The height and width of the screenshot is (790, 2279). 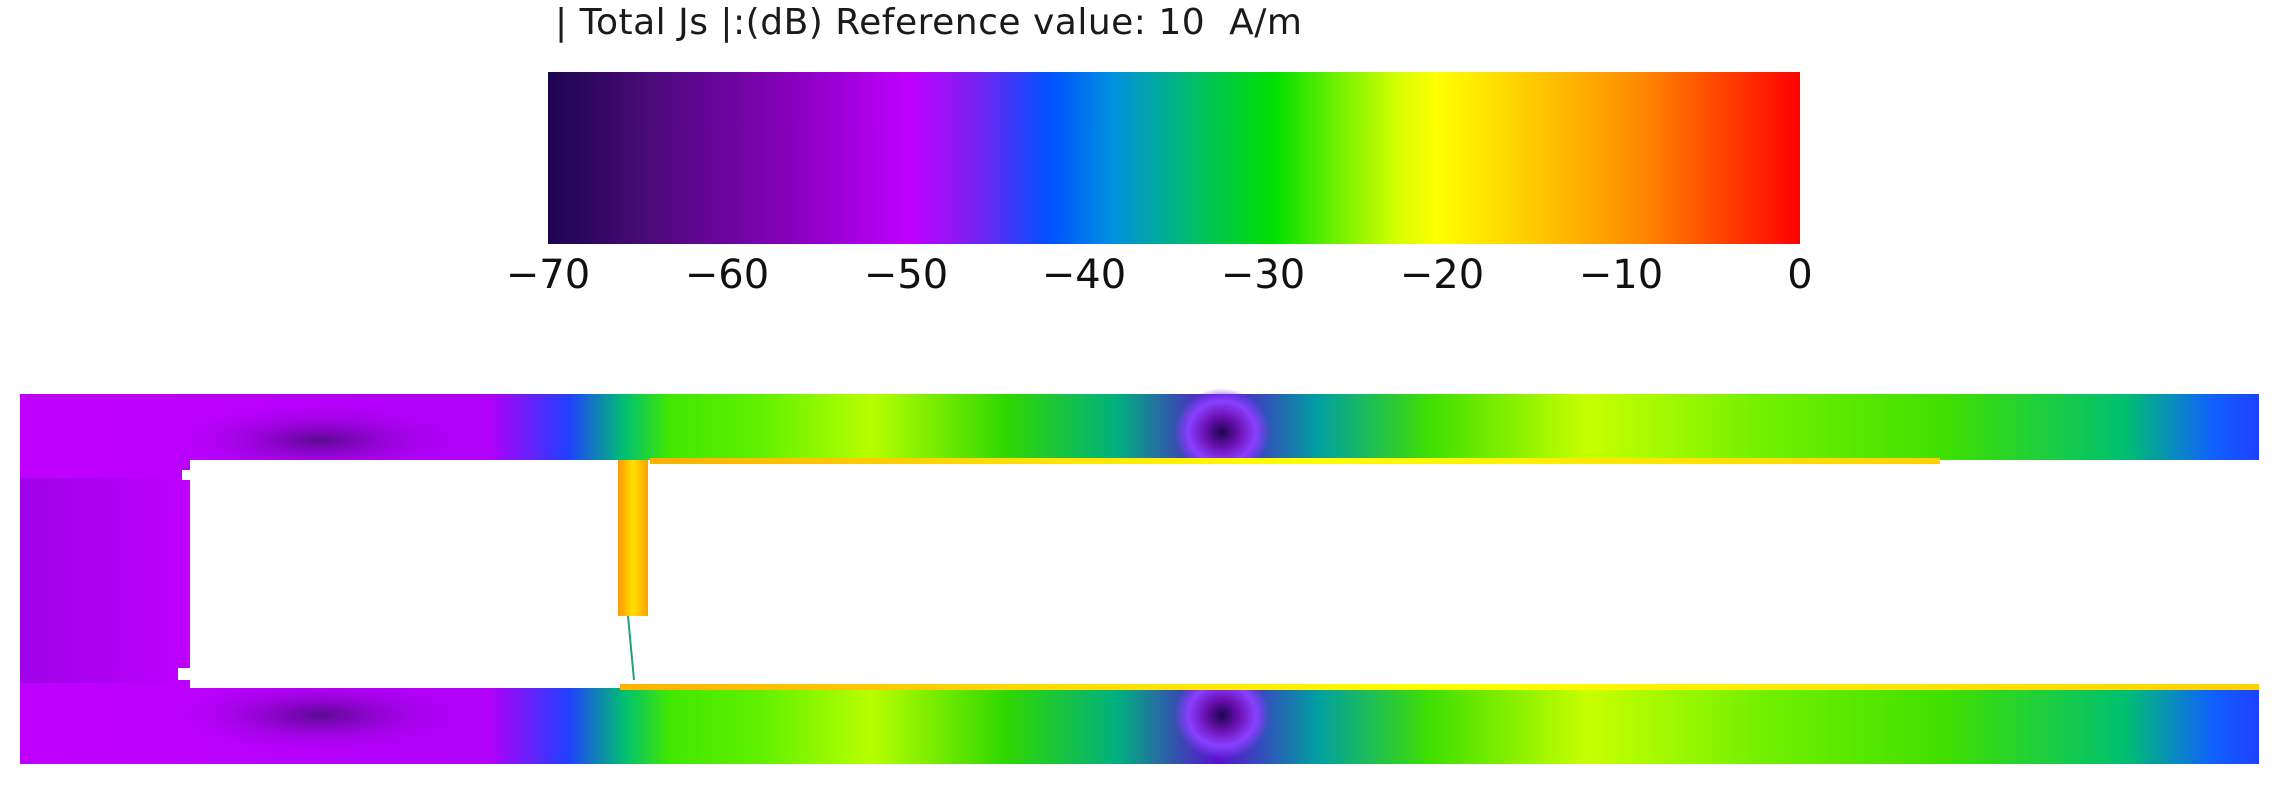 I want to click on feed-stub, so click(x=633, y=538).